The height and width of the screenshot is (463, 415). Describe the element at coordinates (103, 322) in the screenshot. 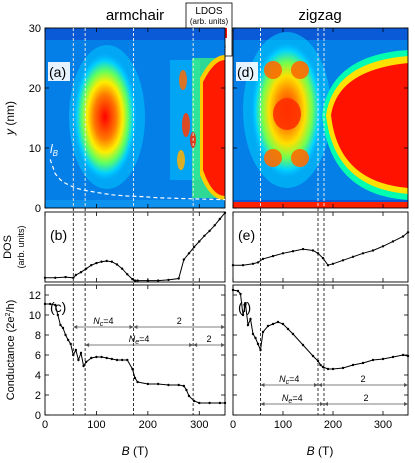

I see `annotation-label-c-0: Nc=4` at that location.